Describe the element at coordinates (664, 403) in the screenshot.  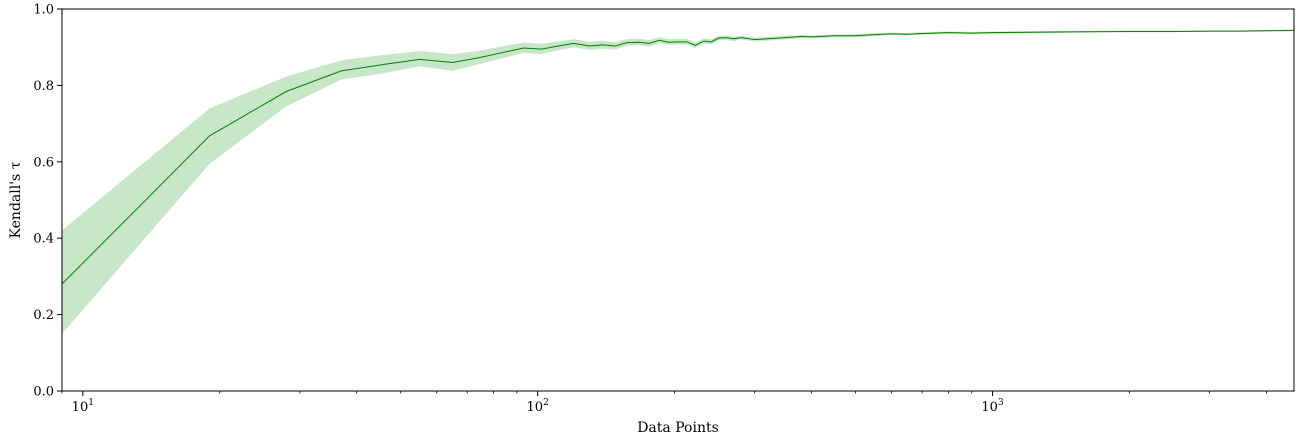
I see `x-axis-ticks: 10¹ 10² 10³` at that location.